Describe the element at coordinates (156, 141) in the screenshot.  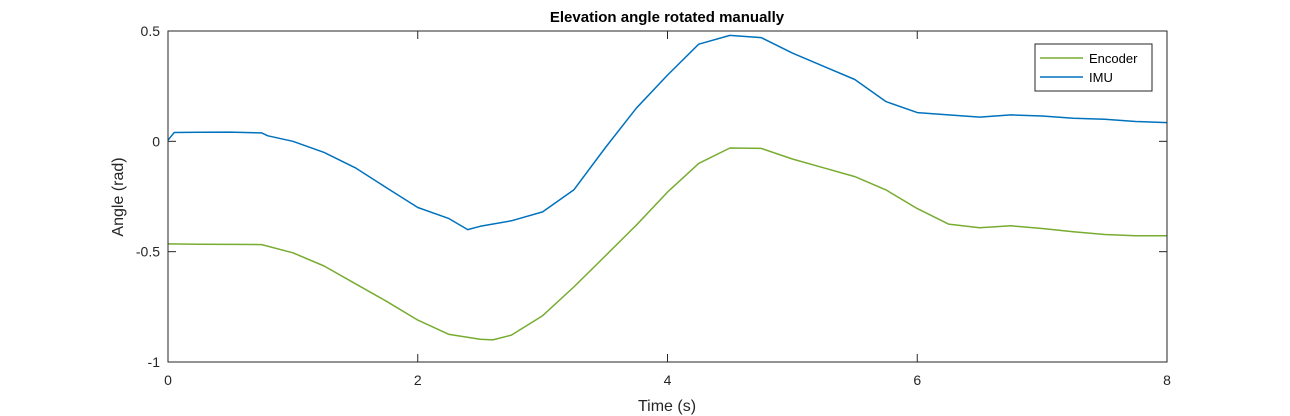
I see `y-tick-label: 0` at that location.